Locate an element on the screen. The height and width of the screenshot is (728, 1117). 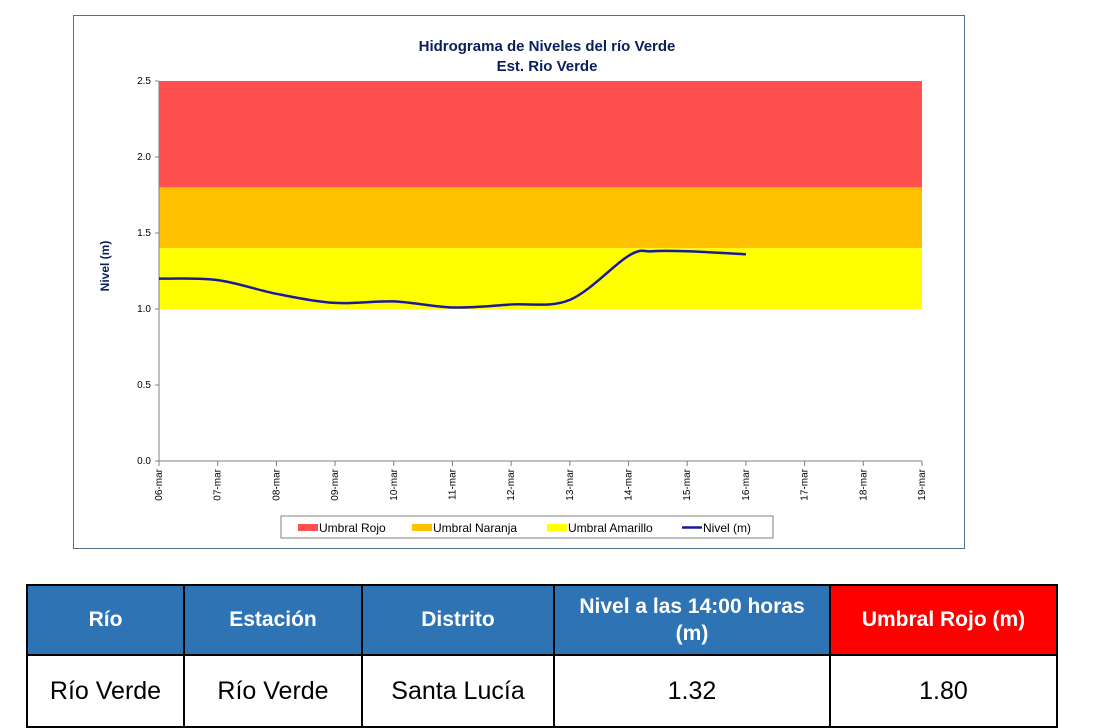
x-tick-label: 07-mar is located at coordinates (218, 484).